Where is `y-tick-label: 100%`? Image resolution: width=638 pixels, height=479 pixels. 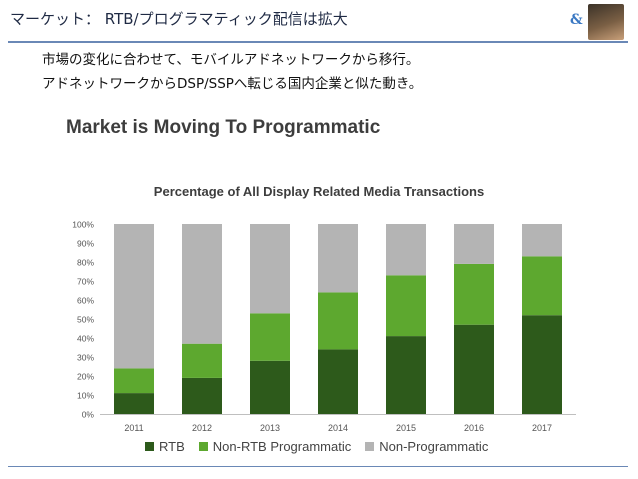
y-tick-label: 100% is located at coordinates (83, 225).